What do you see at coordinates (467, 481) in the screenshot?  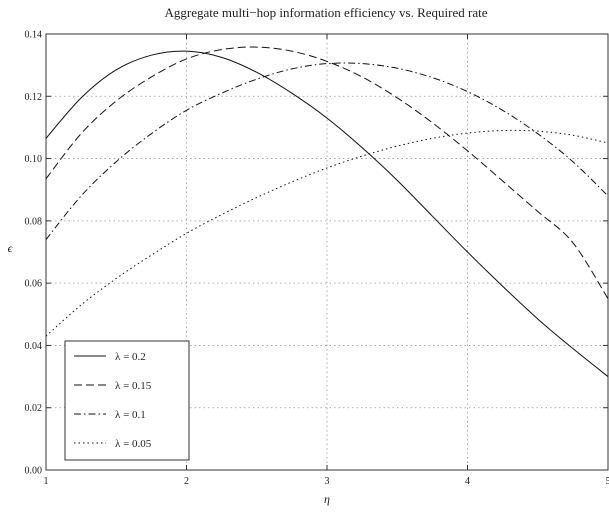 I see `x-tick-label: 4` at bounding box center [467, 481].